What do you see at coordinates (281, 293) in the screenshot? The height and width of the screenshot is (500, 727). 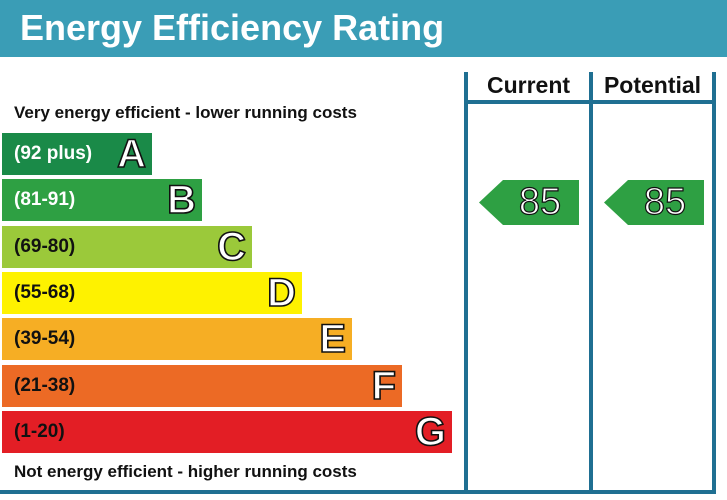 I see `band-d-letter: D` at bounding box center [281, 293].